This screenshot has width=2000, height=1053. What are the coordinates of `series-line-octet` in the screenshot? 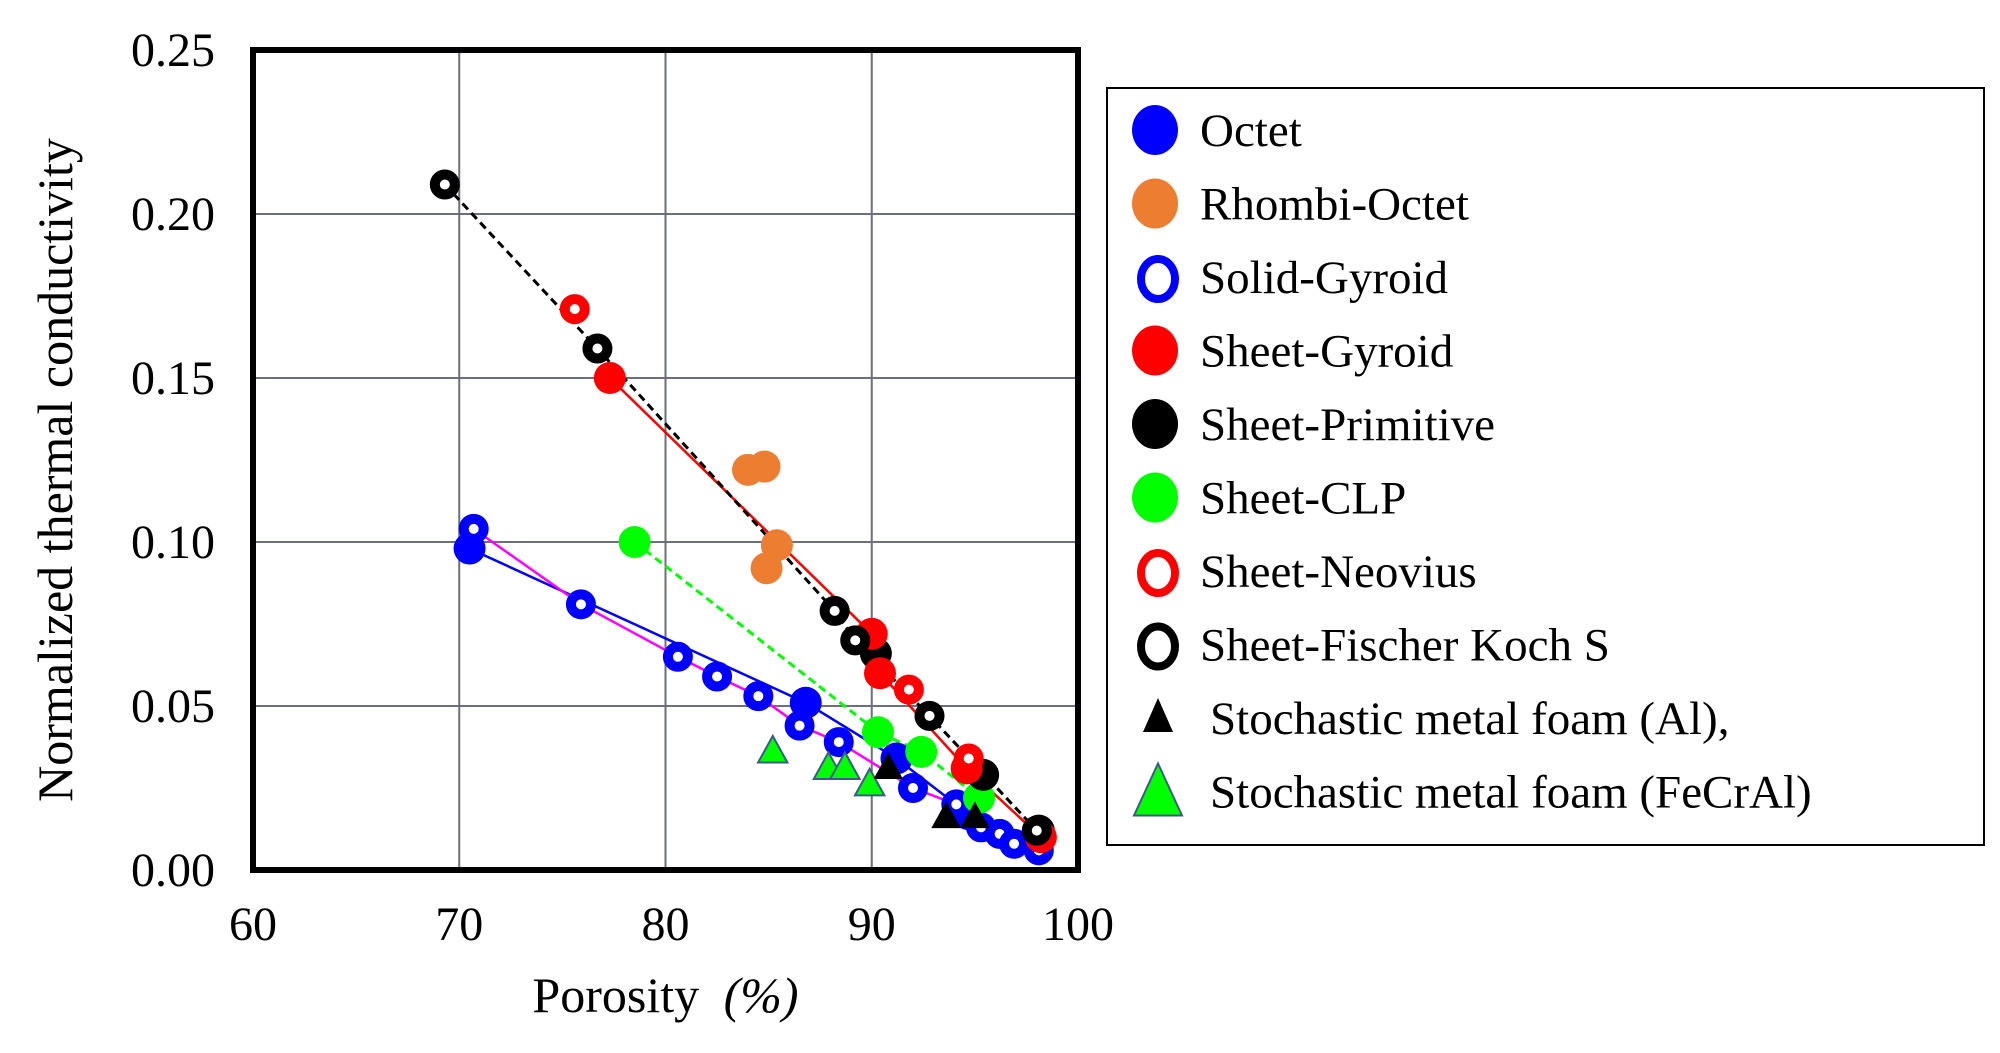 It's located at (719, 681).